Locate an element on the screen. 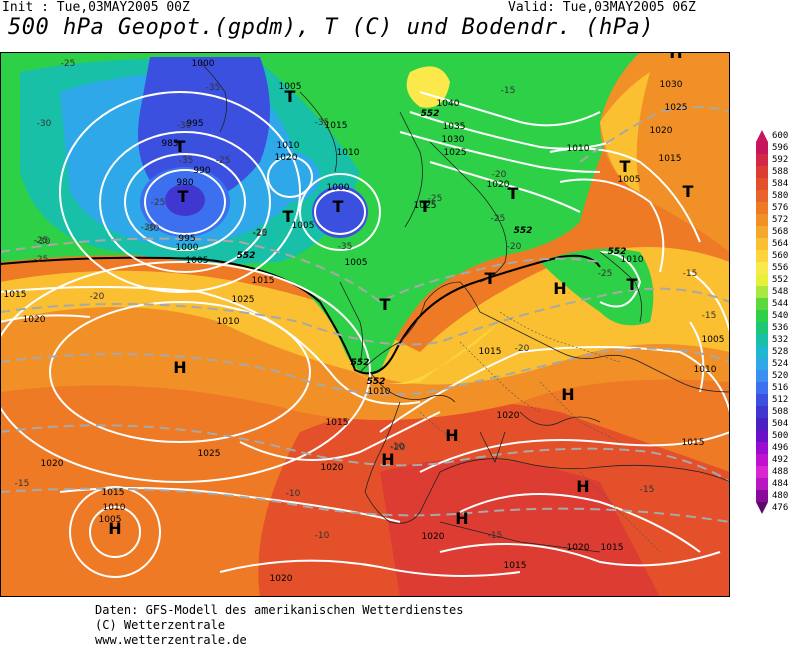  legend-entry: 540 is located at coordinates (771, 316).